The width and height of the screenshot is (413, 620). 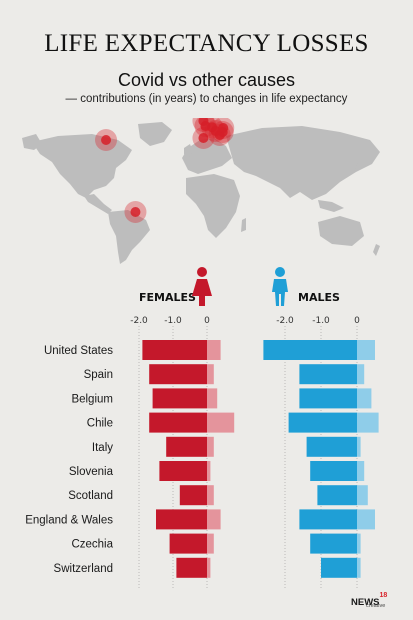 I want to click on female-person-icon, so click(x=202, y=286).